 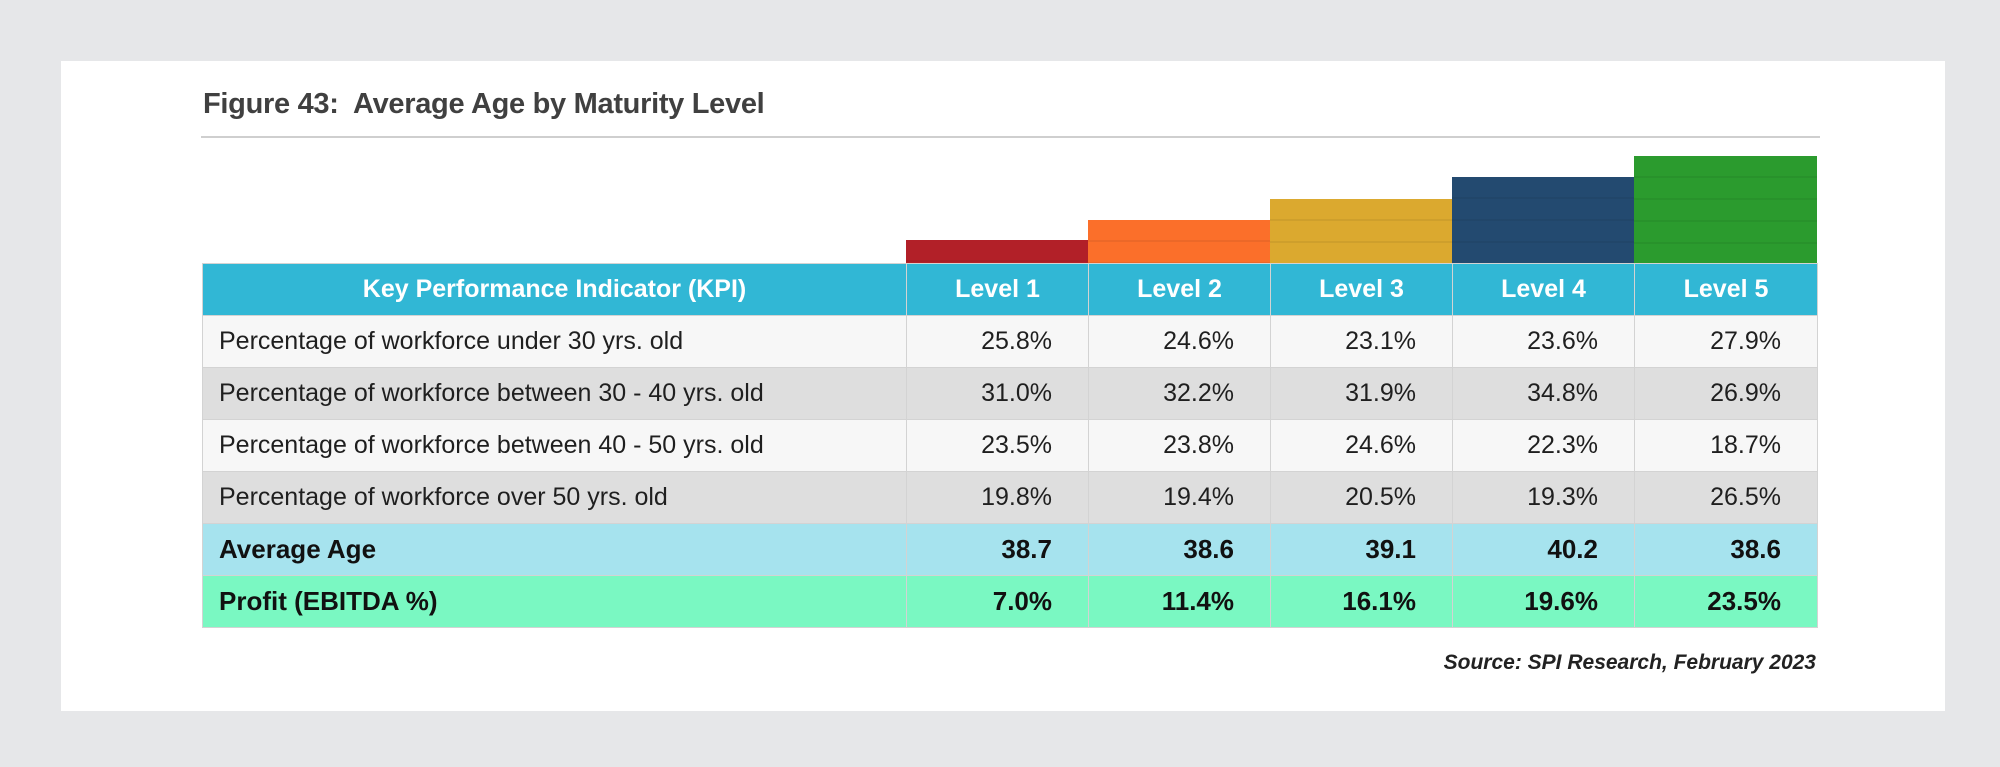 I want to click on row-label: Profit (EBITDA %), so click(x=554, y=601).